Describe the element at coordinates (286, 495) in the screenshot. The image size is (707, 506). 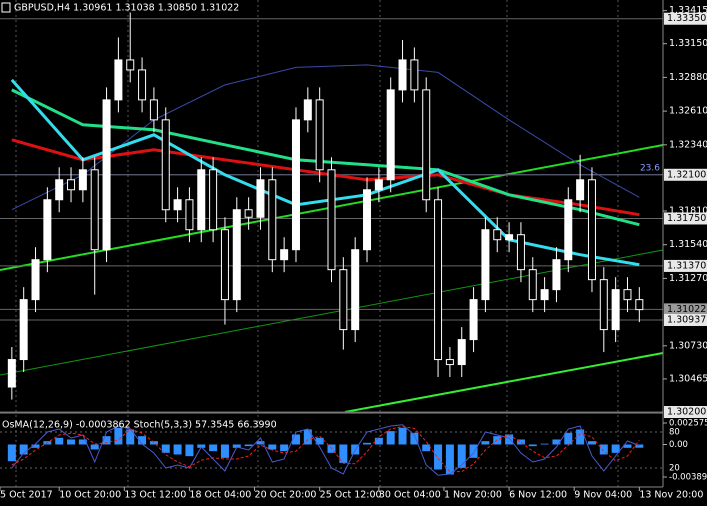
I see `x-tick-label: 20 Oct 20:00` at that location.